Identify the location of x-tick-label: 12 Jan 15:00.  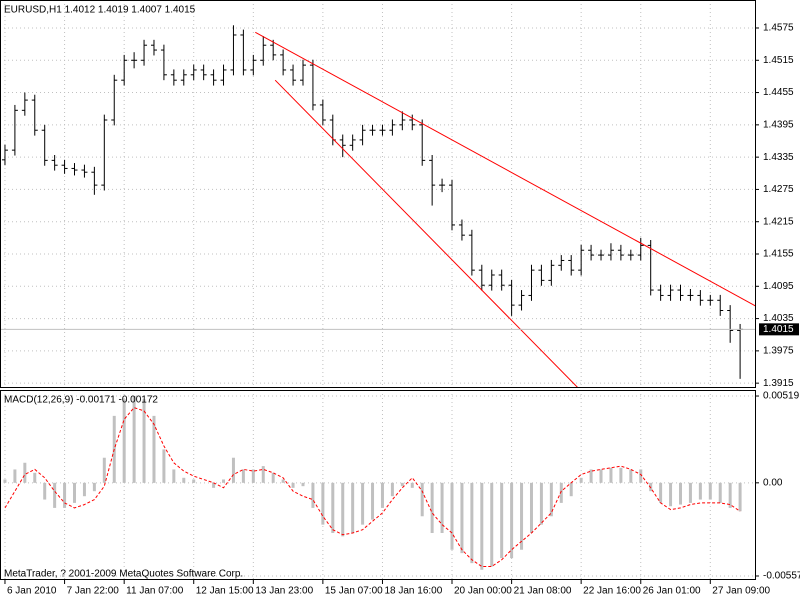
(225, 591).